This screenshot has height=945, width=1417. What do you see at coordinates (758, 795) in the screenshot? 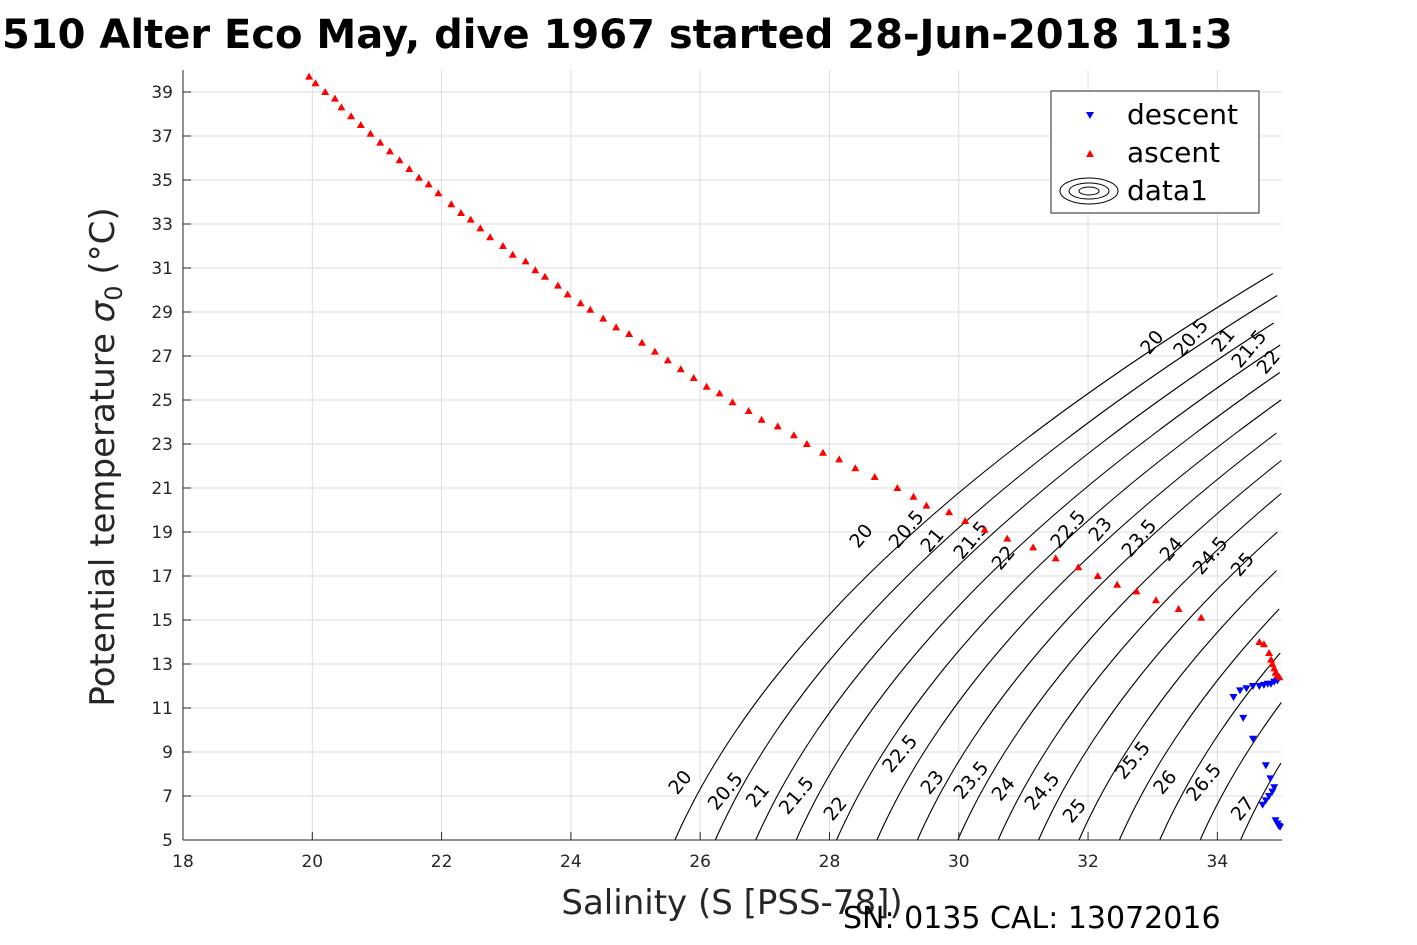
I see `contour-label: 21` at bounding box center [758, 795].